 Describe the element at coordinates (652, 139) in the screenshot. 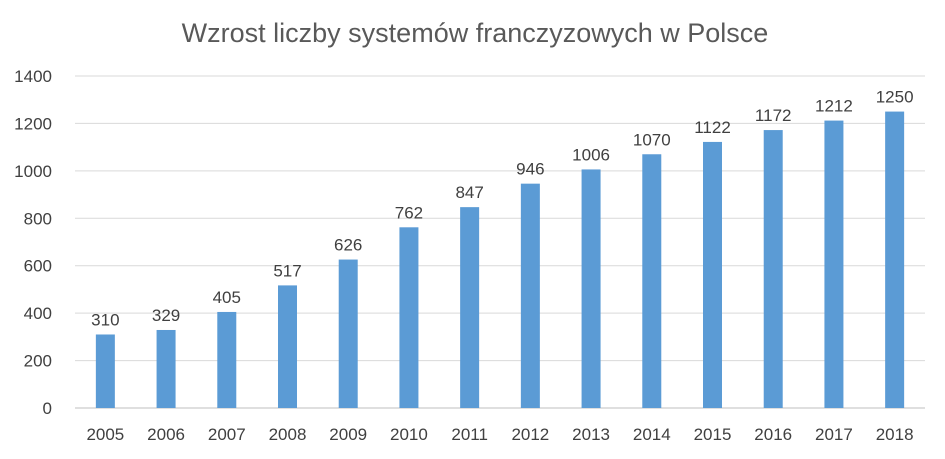

I see `data-label: 1070` at that location.